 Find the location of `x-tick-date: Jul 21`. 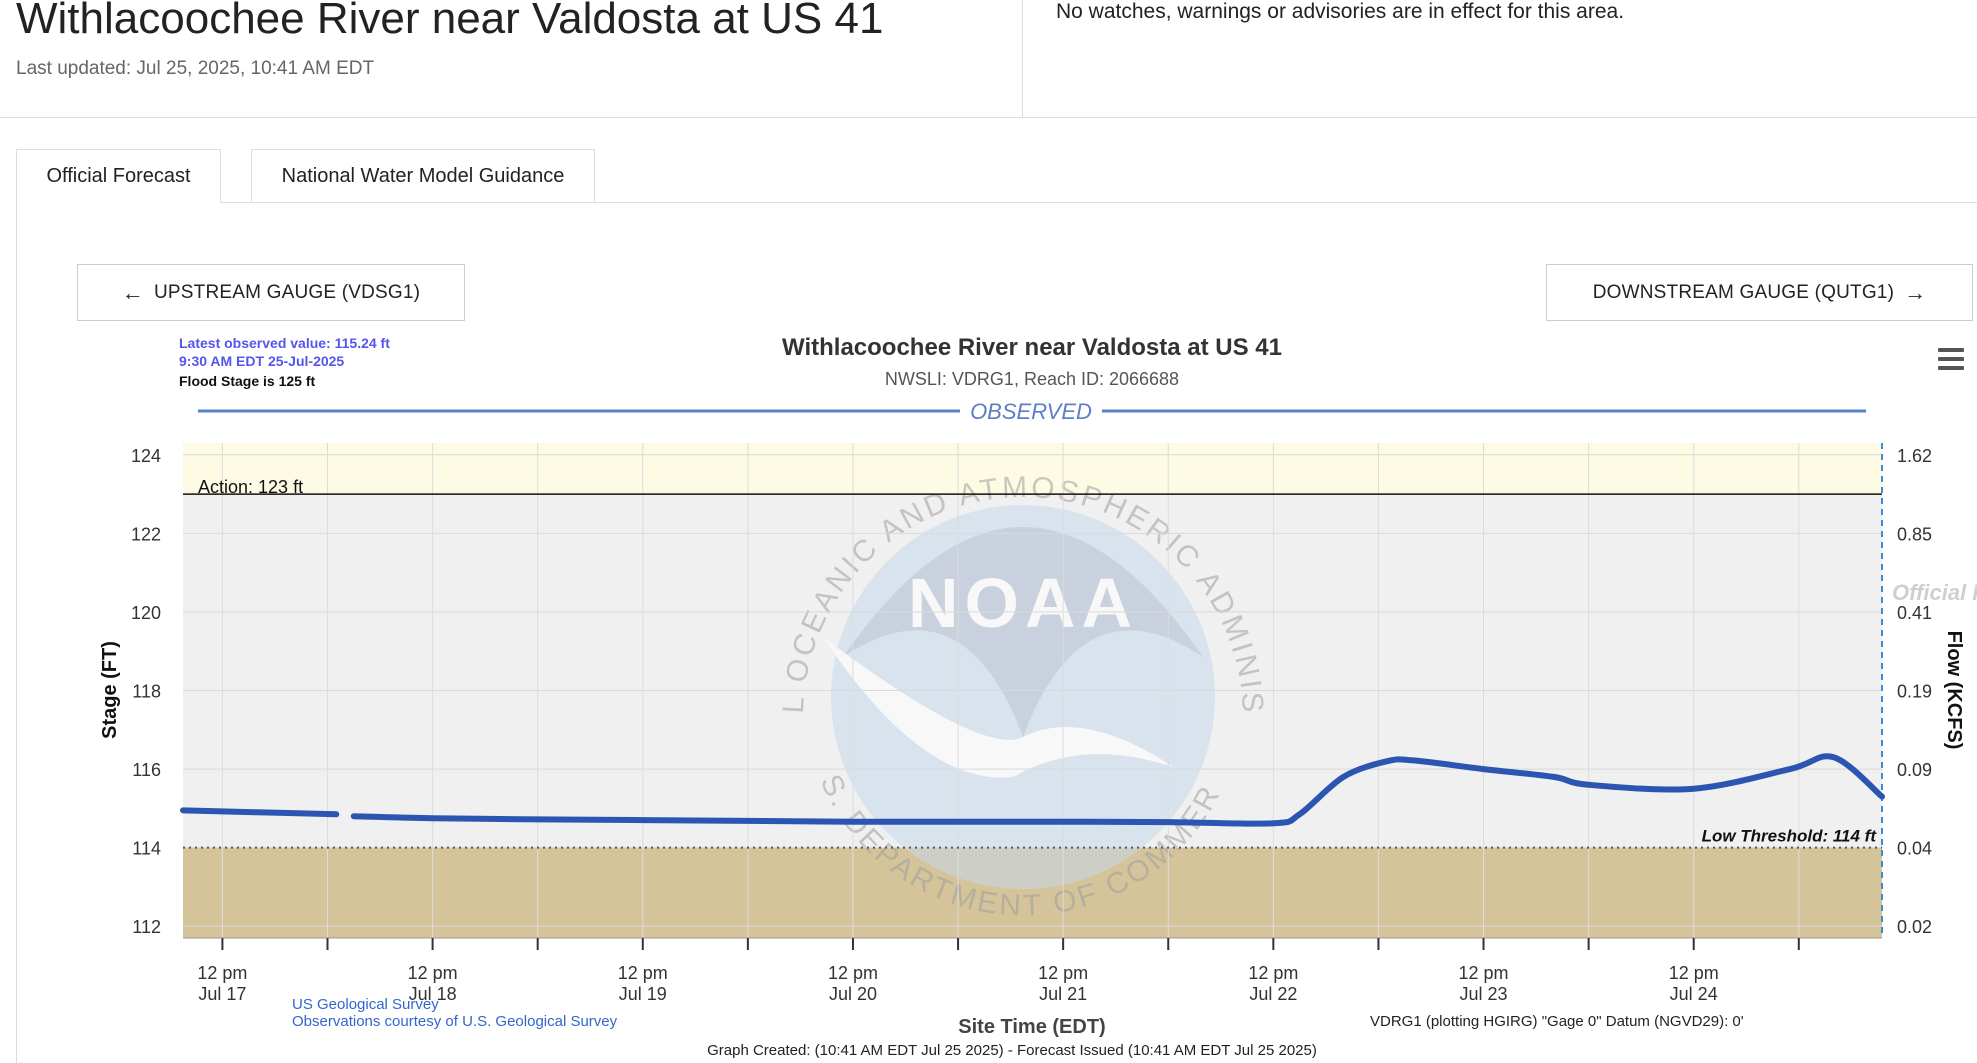

x-tick-date: Jul 21 is located at coordinates (1063, 994).